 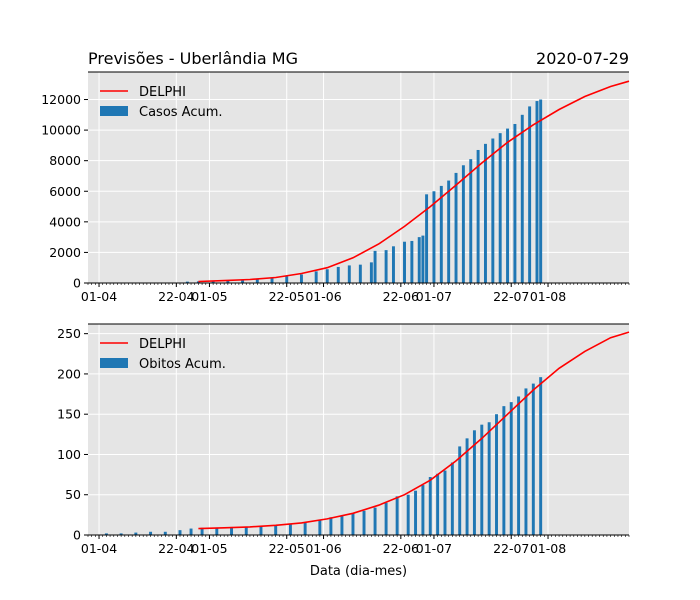 I want to click on x-tick-label: 22-04, so click(x=176, y=548).